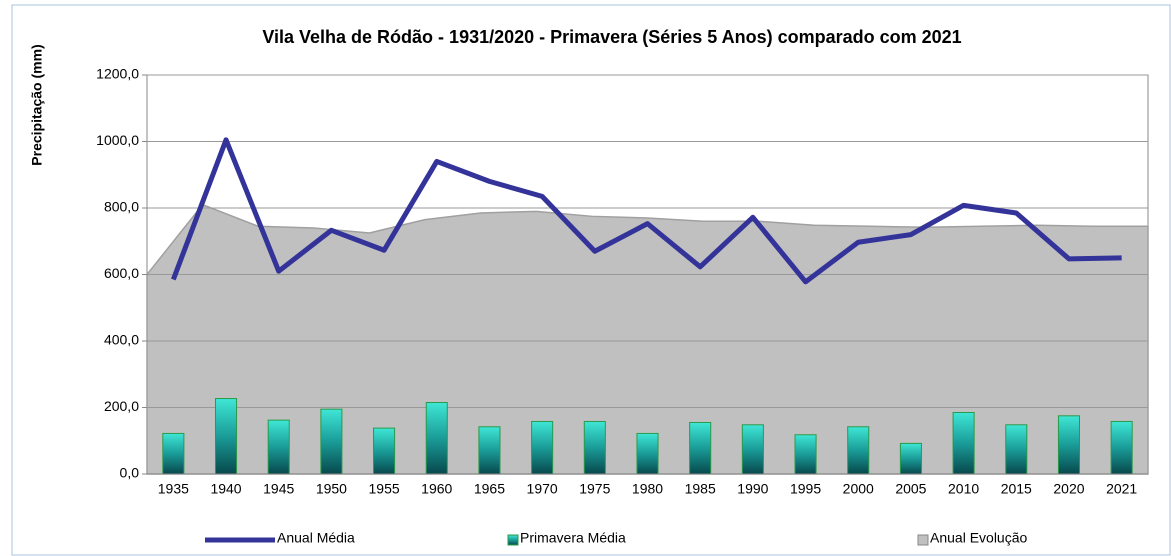  Describe the element at coordinates (1068, 489) in the screenshot. I see `x-tick-label: 2020` at that location.